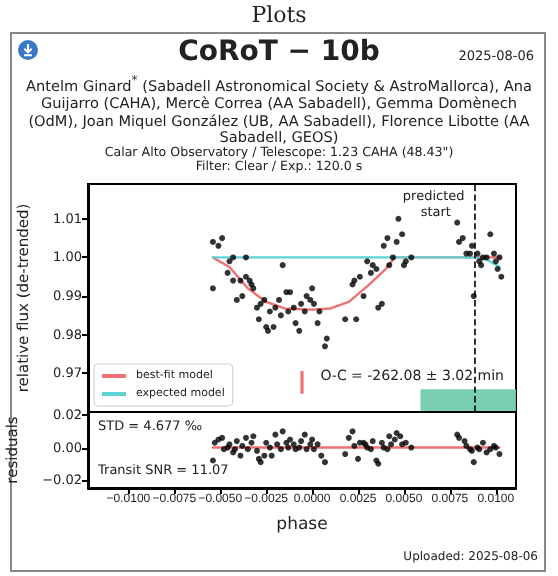 This screenshot has width=558, height=576. What do you see at coordinates (302, 525) in the screenshot?
I see `x-axis-title: phase` at bounding box center [302, 525].